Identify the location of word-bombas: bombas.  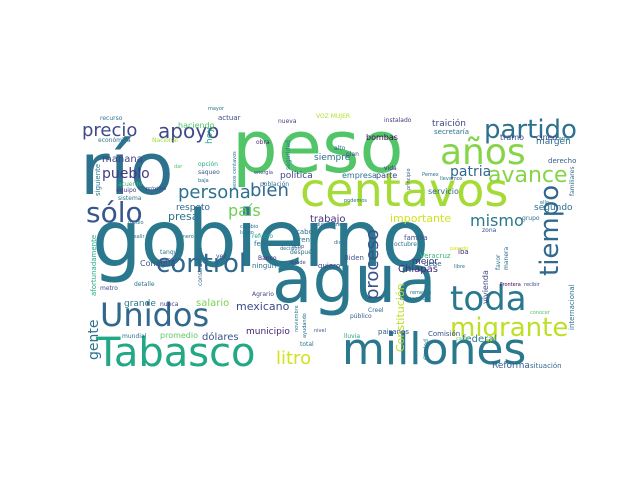
(382, 137).